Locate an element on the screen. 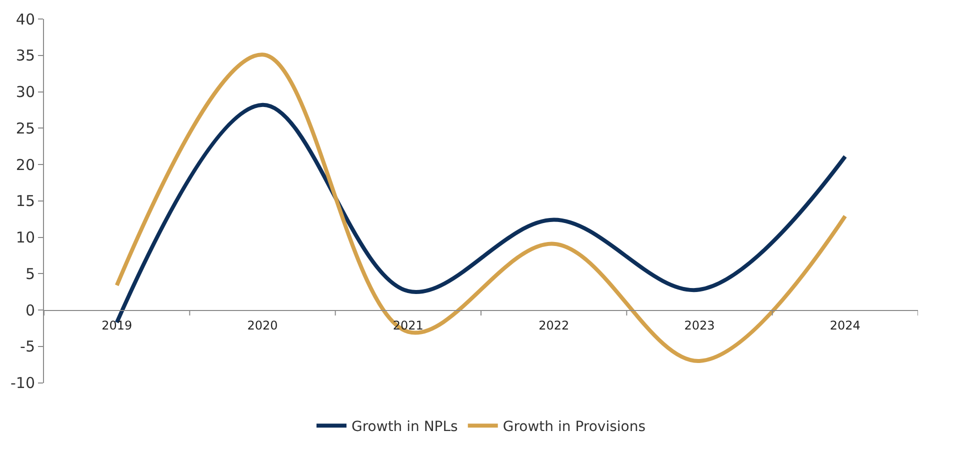  y-tick-label: 20 is located at coordinates (25, 165).